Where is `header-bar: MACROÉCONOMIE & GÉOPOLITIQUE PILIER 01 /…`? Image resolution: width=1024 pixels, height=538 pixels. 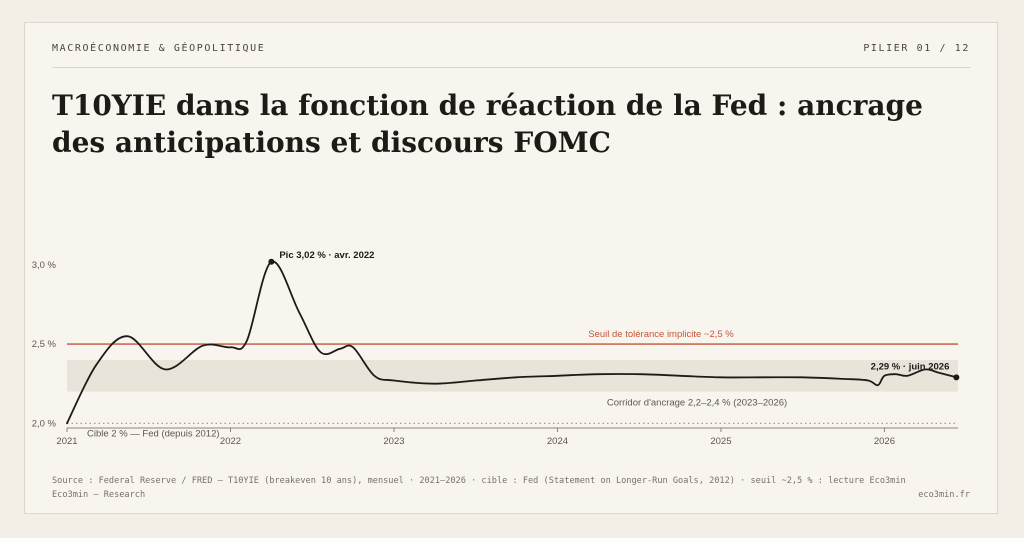
header-bar: MACROÉCONOMIE & GÉOPOLITIQUE PILIER 01 /… is located at coordinates (511, 48).